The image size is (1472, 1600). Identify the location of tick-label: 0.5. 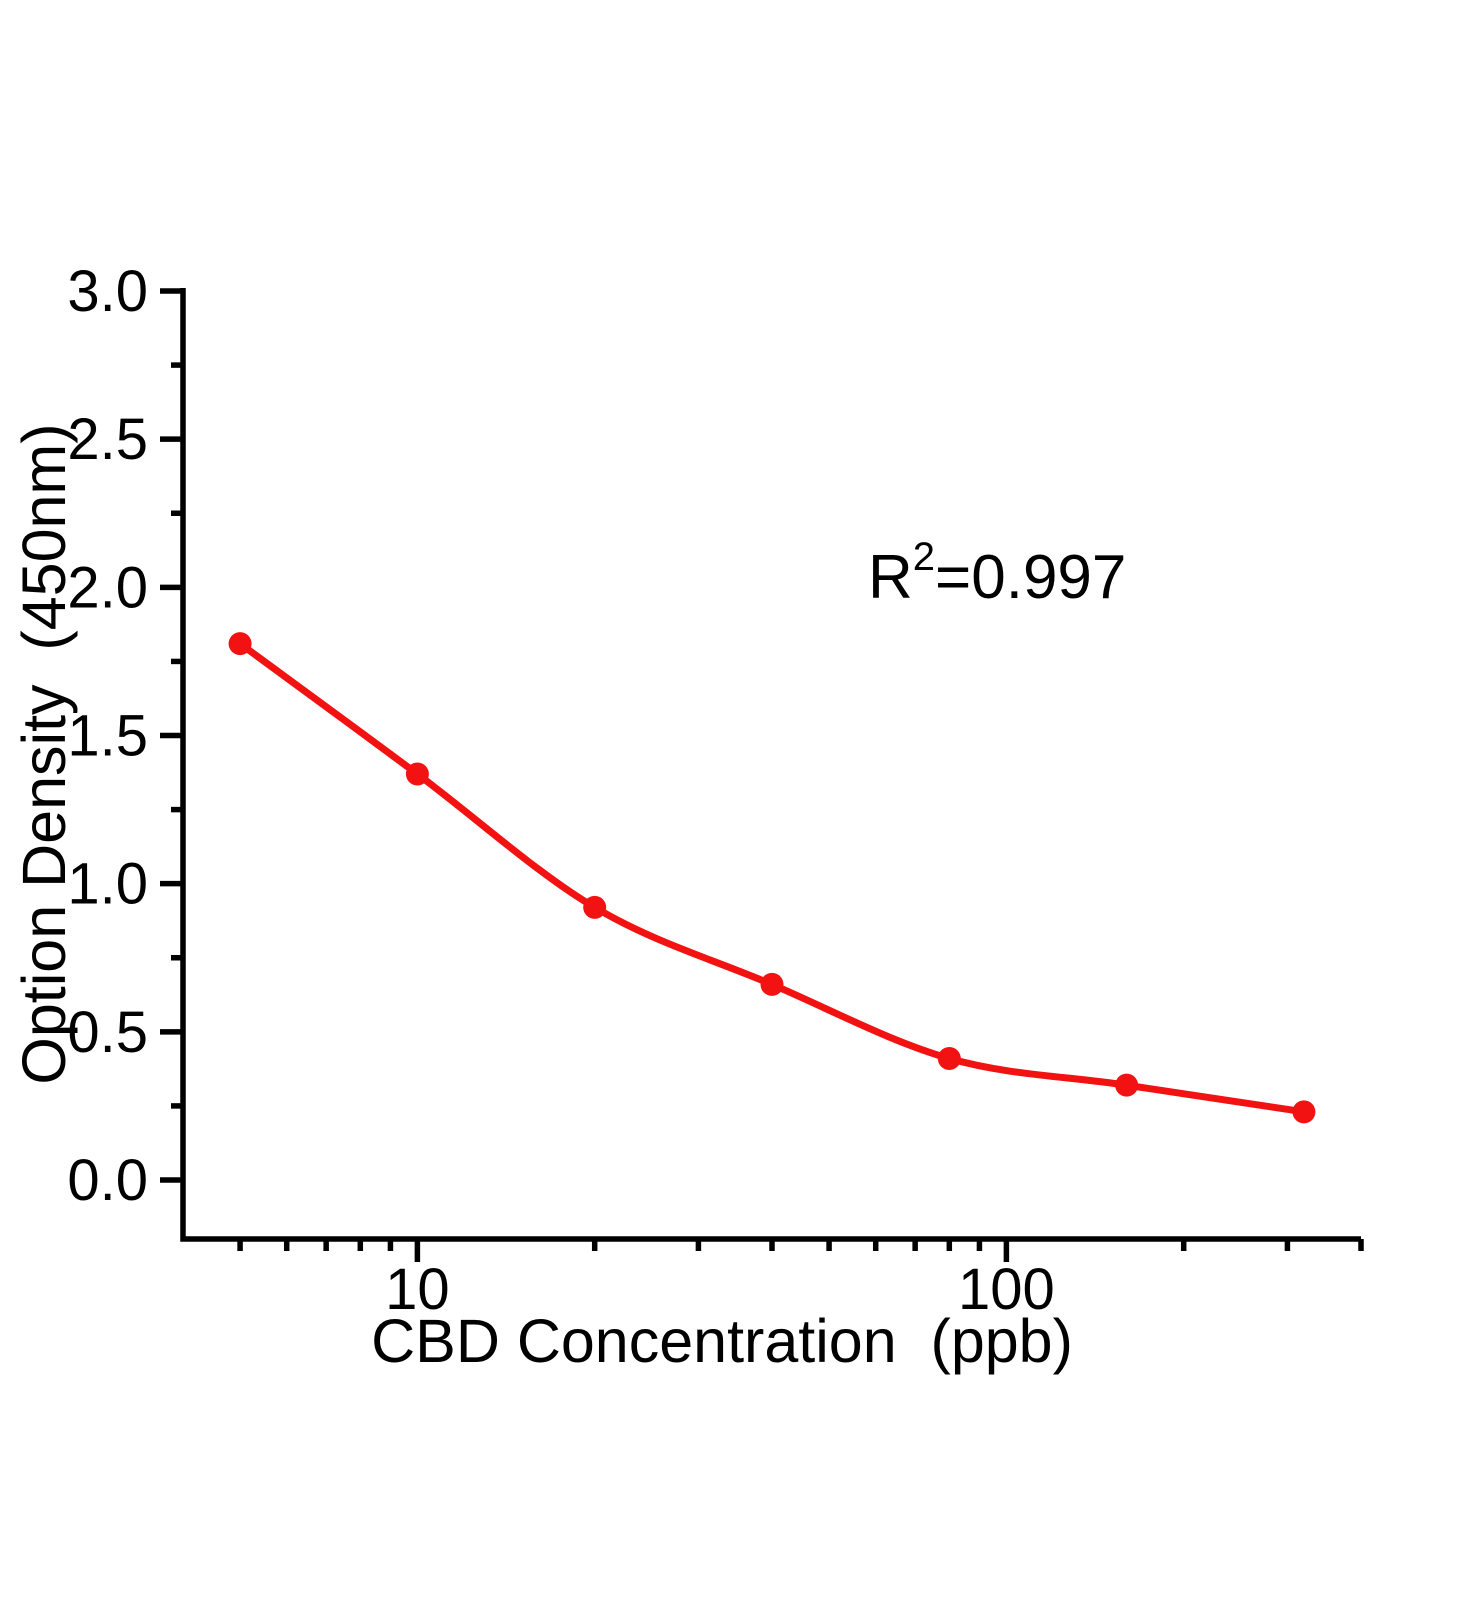
(107, 1032).